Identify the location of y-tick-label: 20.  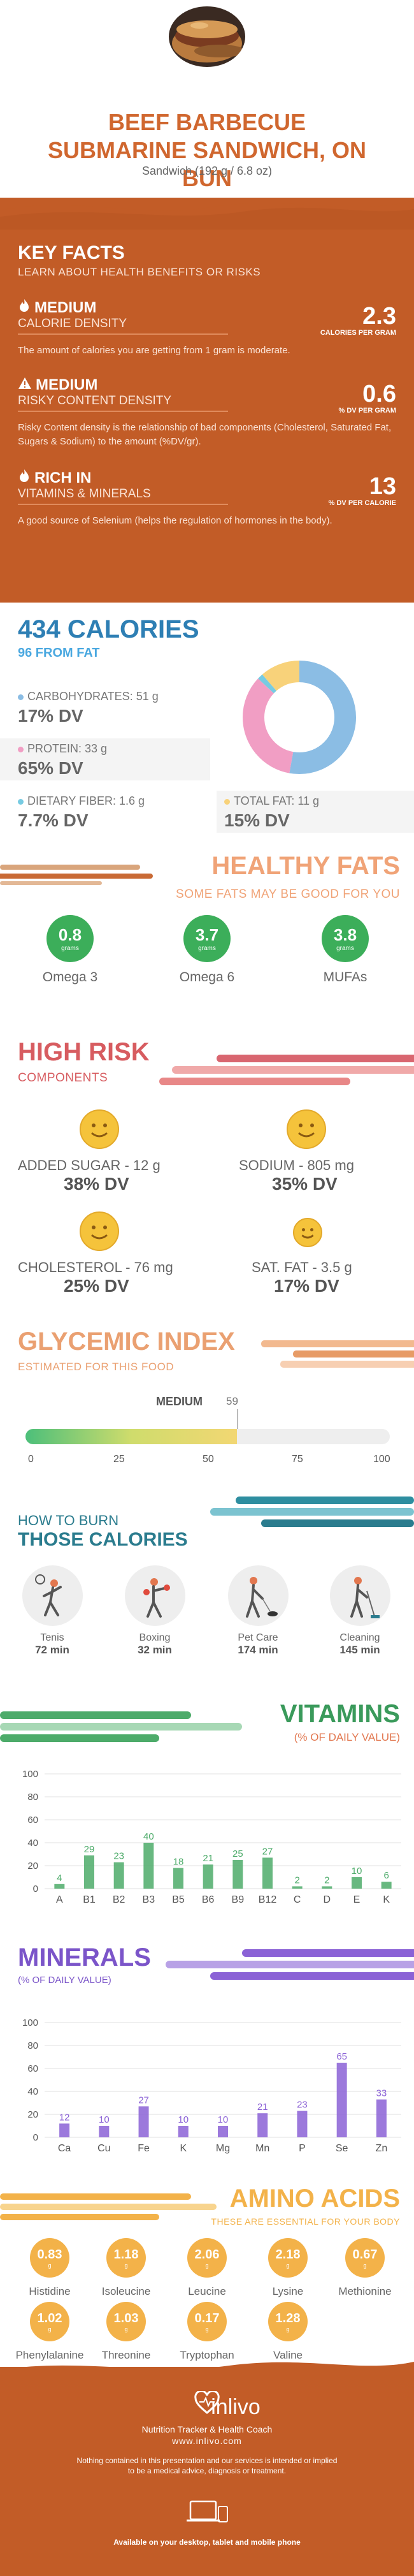
(32, 1866).